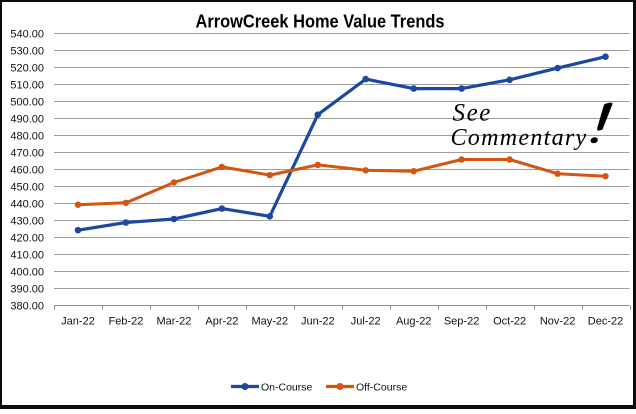  What do you see at coordinates (366, 322) in the screenshot?
I see `svg-text: Jul-22` at bounding box center [366, 322].